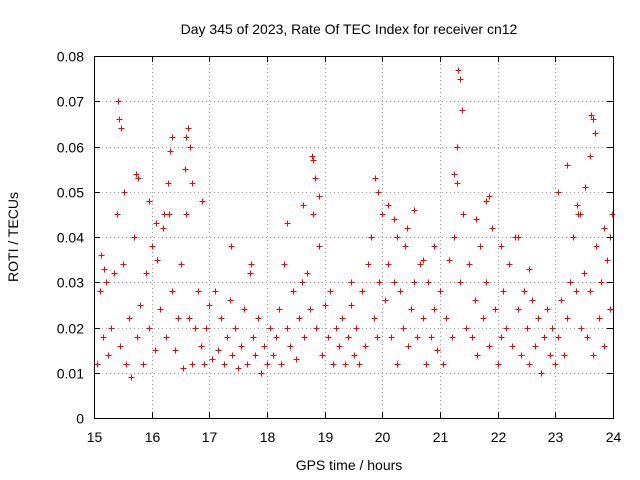 This screenshot has width=640, height=480. Describe the element at coordinates (354, 437) in the screenshot. I see `x-tick-labels: 15 16 17 18 19 20 21 22 23 24` at that location.